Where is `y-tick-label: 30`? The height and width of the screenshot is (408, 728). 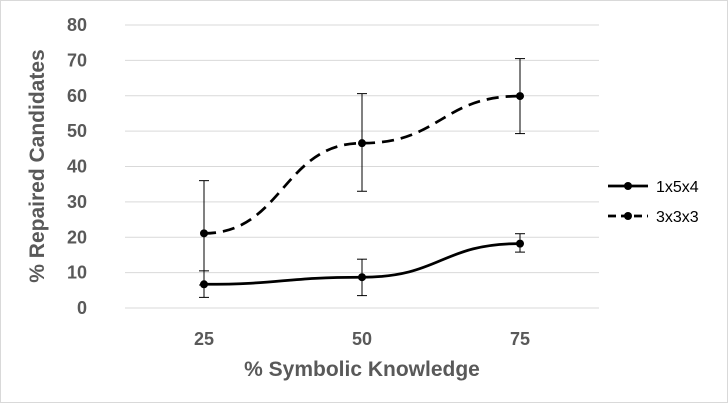 y-tick-label: 30 is located at coordinates (77, 202).